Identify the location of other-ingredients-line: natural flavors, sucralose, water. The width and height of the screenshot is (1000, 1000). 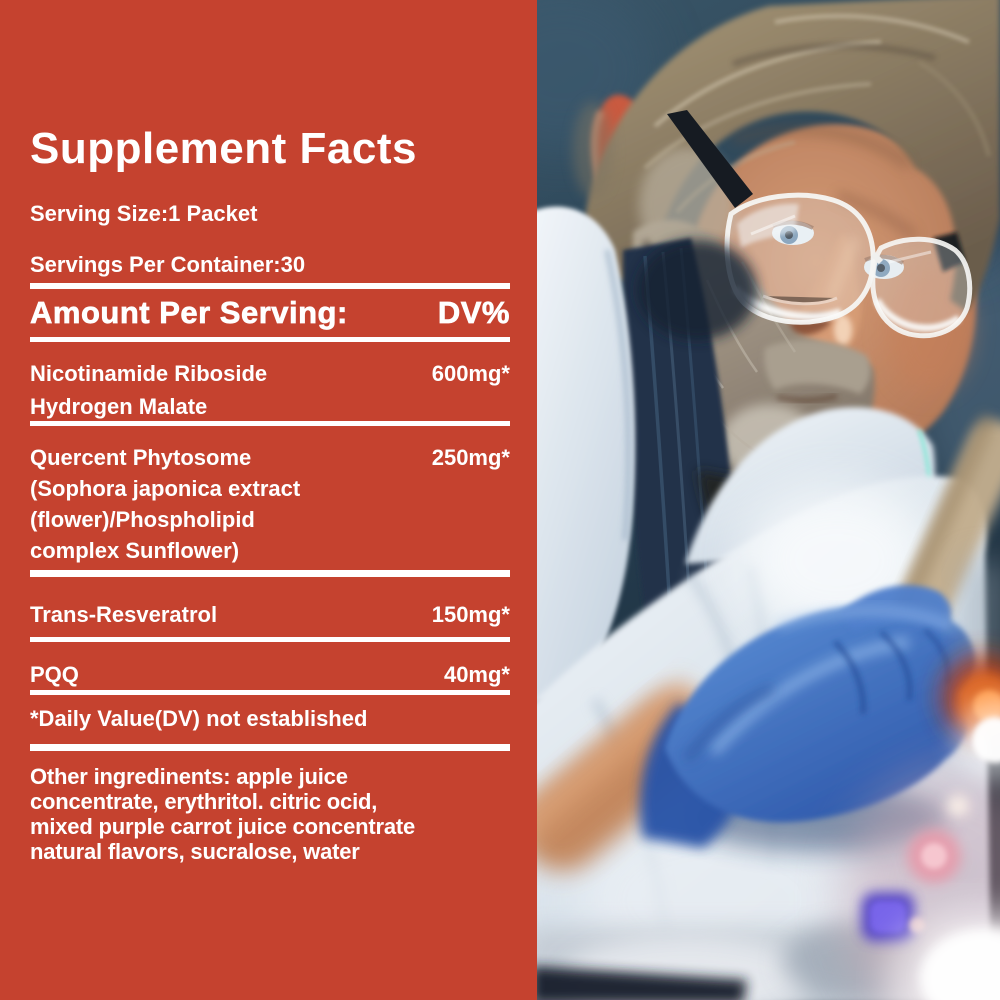
(195, 851).